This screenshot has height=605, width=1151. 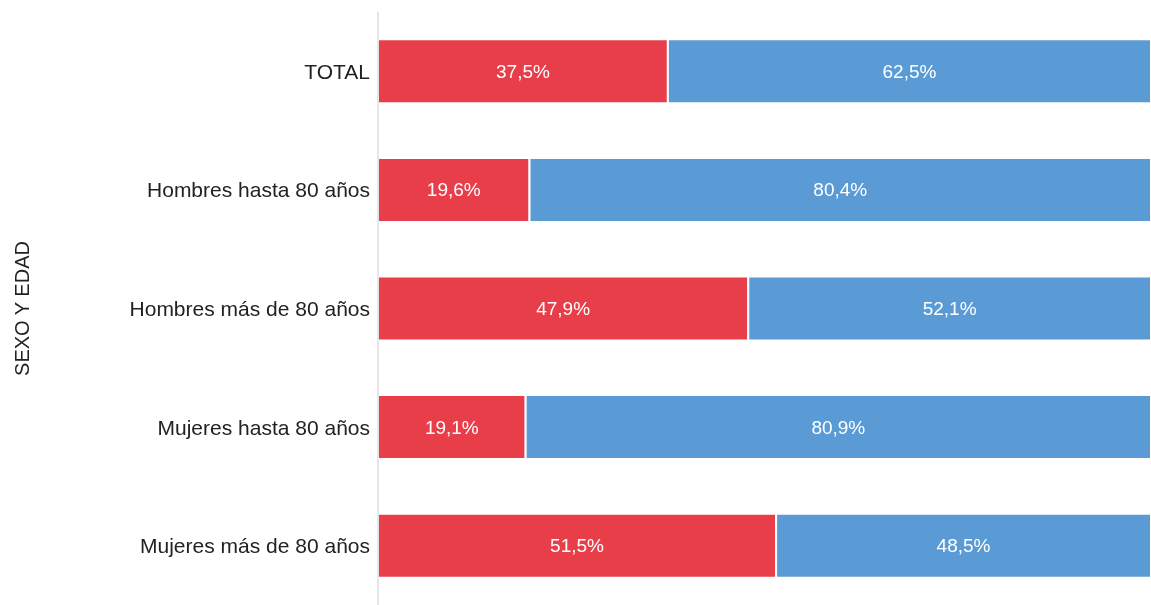 I want to click on y-axis-title: SEXO Y EDAD, so click(x=22, y=308).